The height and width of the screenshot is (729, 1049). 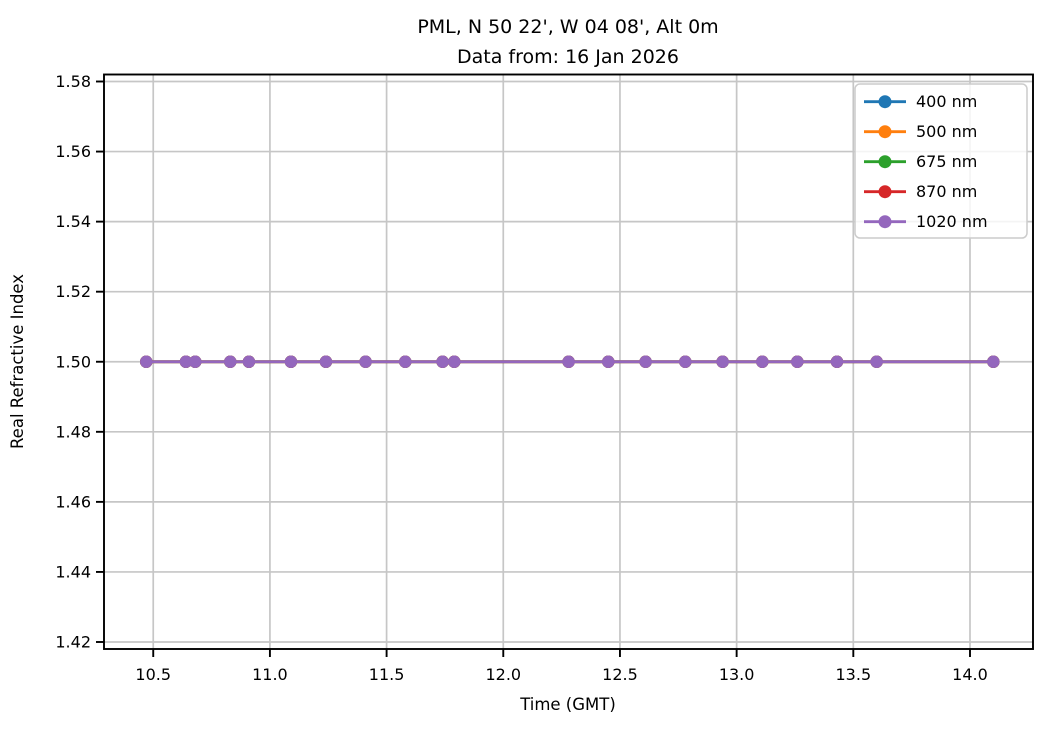 I want to click on y-tick-label: 1.56, so click(x=73, y=151).